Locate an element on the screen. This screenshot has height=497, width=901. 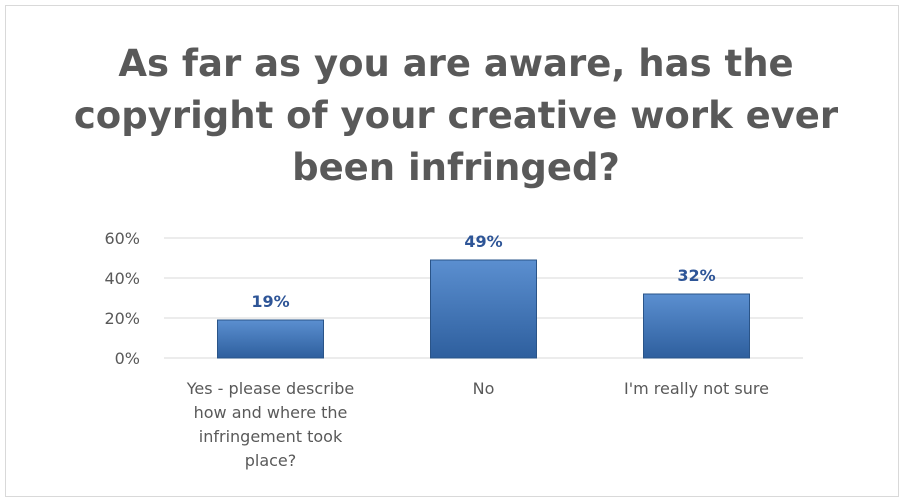
data-labels: 19% 49% 32% is located at coordinates (483, 271).